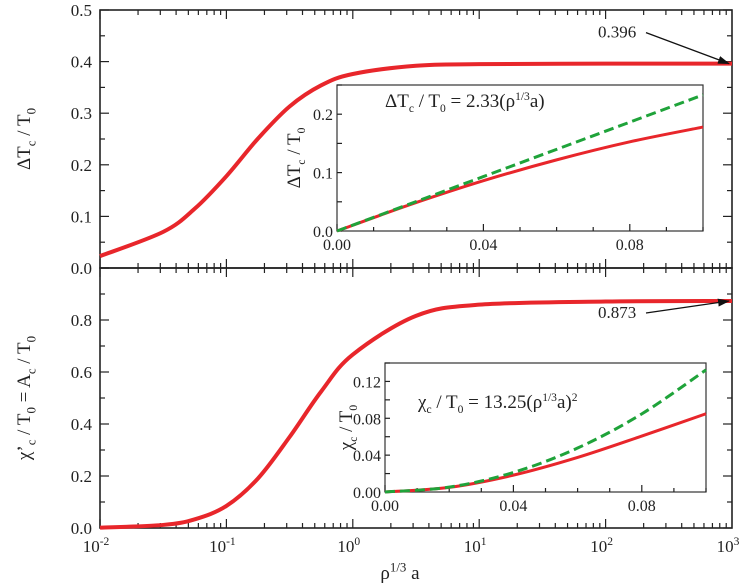 Image resolution: width=747 pixels, height=586 pixels. What do you see at coordinates (81, 320) in the screenshot?
I see `y-tick-label: 0.8` at bounding box center [81, 320].